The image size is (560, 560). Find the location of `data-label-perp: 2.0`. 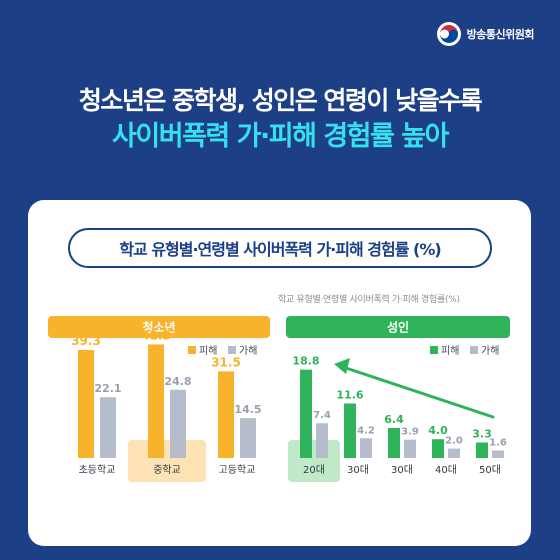

data-label-perp: 2.0 is located at coordinates (454, 441).